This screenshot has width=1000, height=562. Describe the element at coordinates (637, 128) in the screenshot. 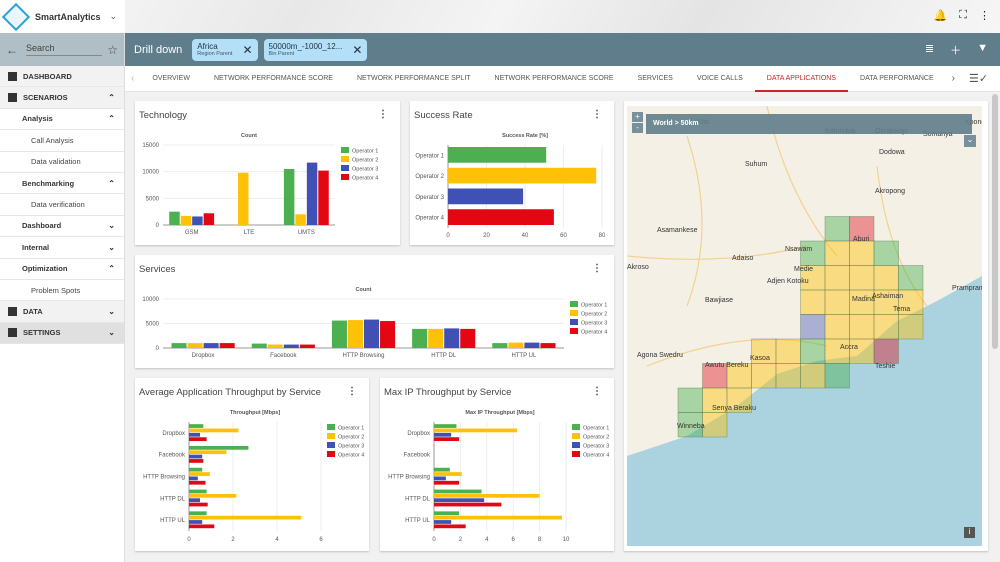

I see `zoom-out-button: -` at that location.